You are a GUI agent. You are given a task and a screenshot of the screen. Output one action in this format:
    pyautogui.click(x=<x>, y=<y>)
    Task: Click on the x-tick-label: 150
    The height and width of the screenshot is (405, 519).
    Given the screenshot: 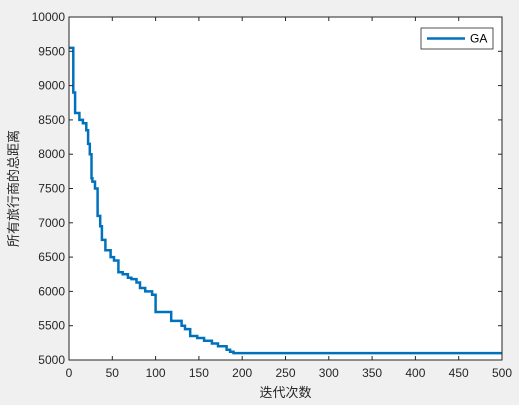 What is the action you would take?
    pyautogui.click(x=199, y=373)
    